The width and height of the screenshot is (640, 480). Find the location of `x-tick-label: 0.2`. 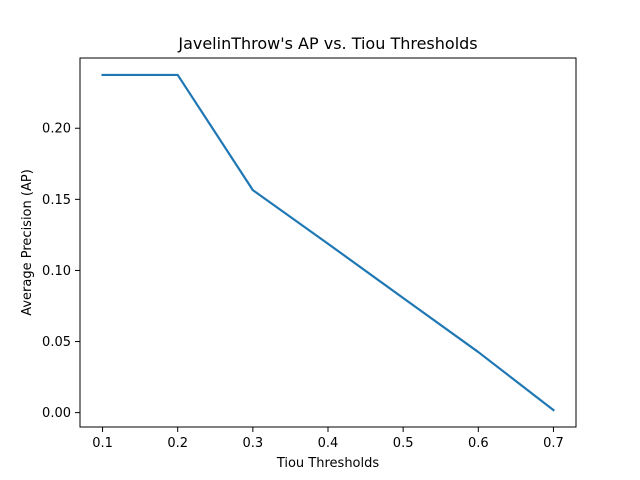

x-tick-label: 0.2 is located at coordinates (177, 443).